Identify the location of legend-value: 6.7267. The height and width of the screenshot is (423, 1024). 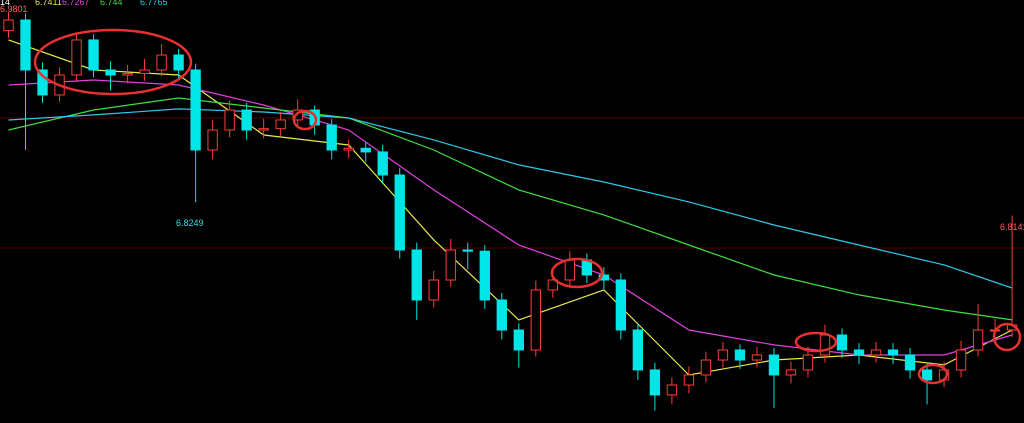
(76, 3).